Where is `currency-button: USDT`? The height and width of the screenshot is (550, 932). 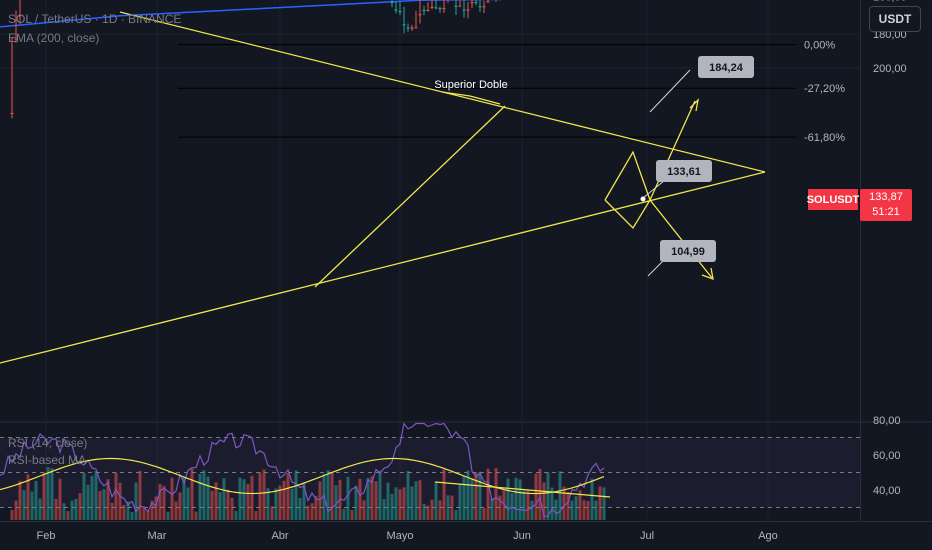 currency-button: USDT is located at coordinates (895, 19).